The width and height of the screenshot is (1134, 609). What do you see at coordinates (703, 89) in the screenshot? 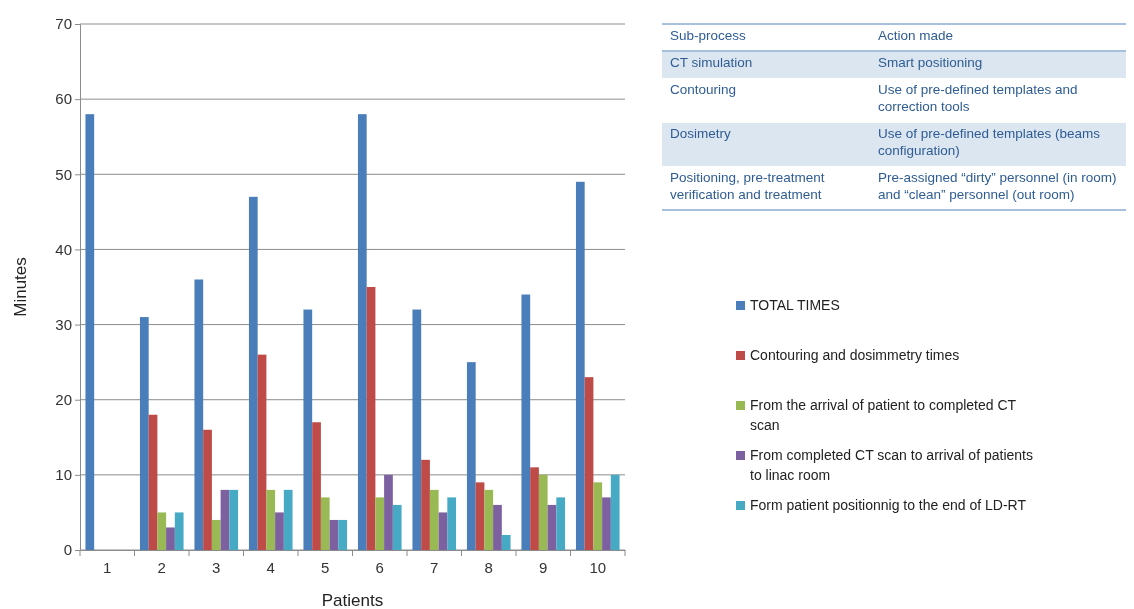
I see `text: Contouring` at bounding box center [703, 89].